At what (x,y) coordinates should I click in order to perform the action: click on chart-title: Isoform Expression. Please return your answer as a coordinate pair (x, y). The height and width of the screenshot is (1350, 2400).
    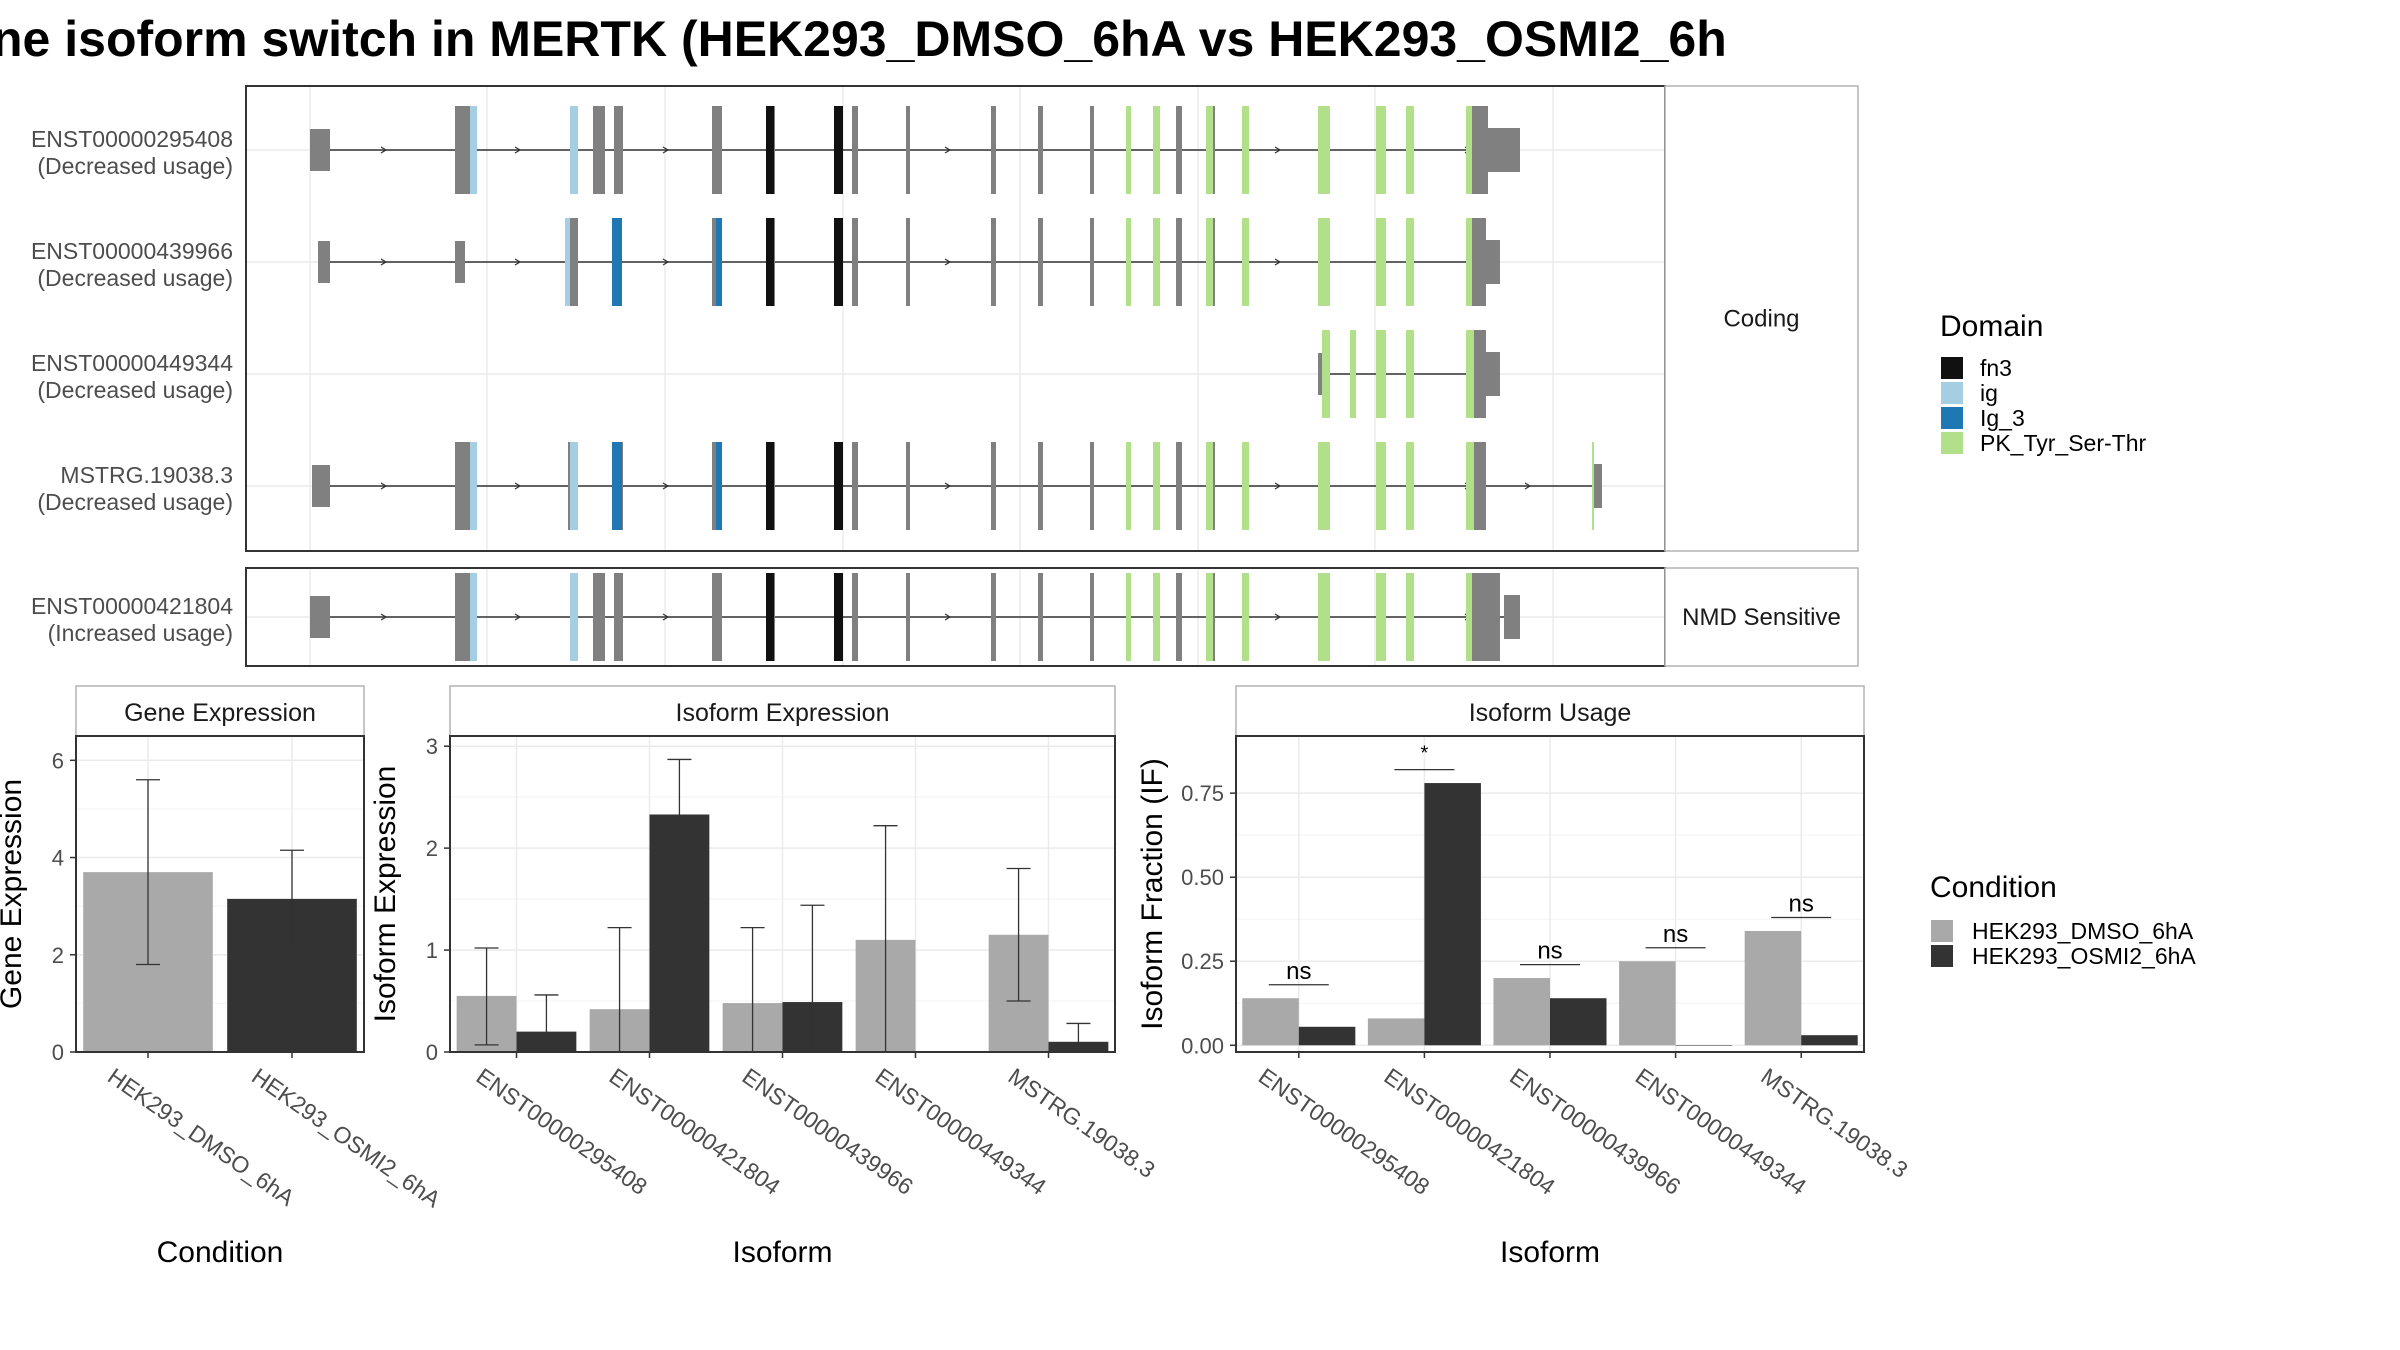
    Looking at the image, I should click on (783, 713).